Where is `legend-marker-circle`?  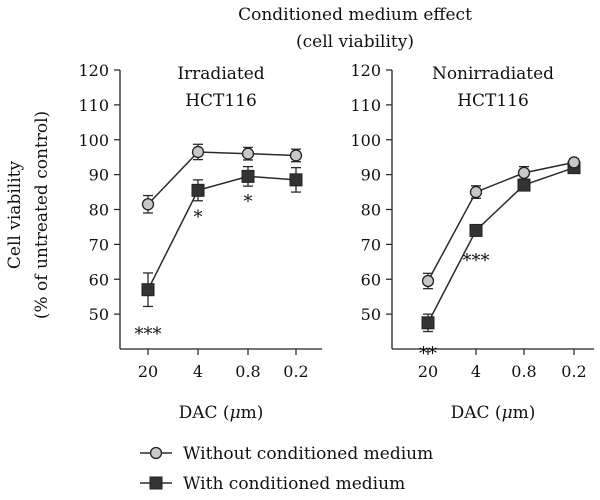
legend-marker-circle is located at coordinates (156, 453).